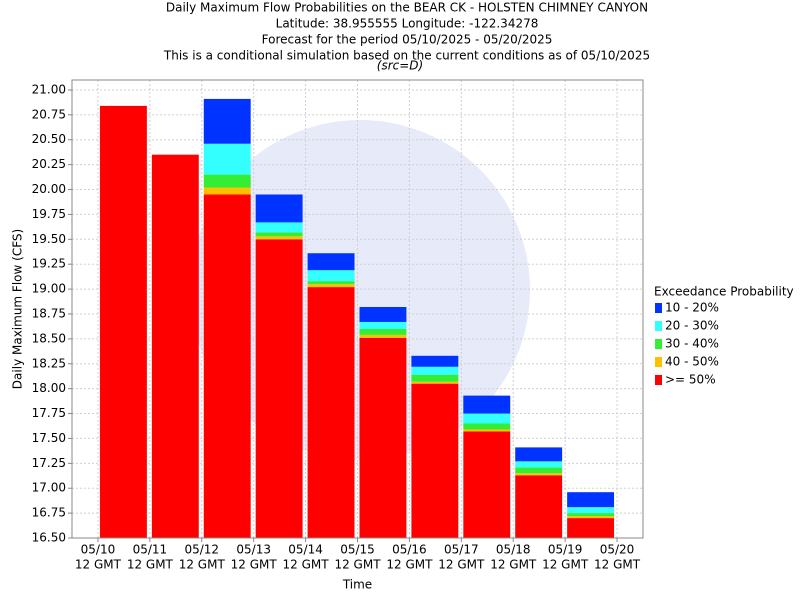 The image size is (800, 600). I want to click on x-tick-label: 05/10, so click(98, 550).